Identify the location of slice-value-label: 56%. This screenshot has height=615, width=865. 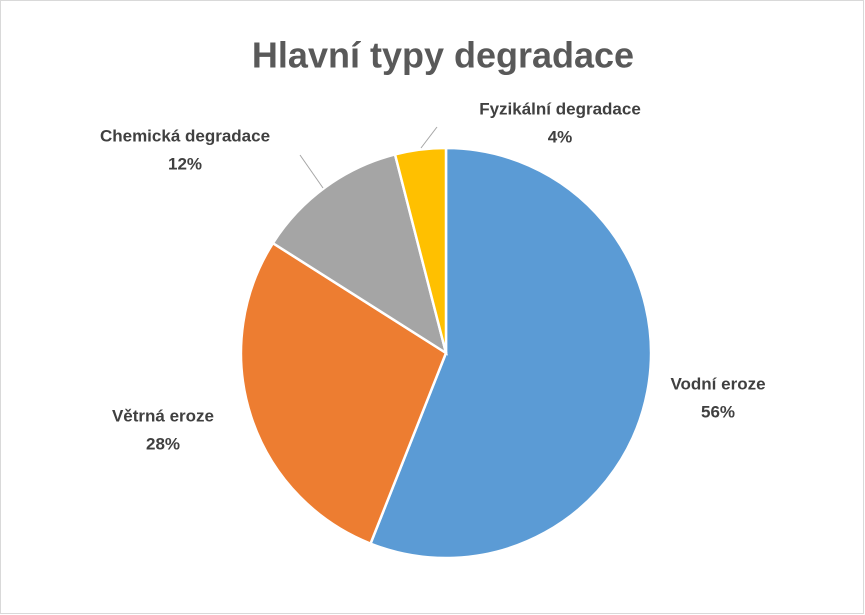
(718, 411).